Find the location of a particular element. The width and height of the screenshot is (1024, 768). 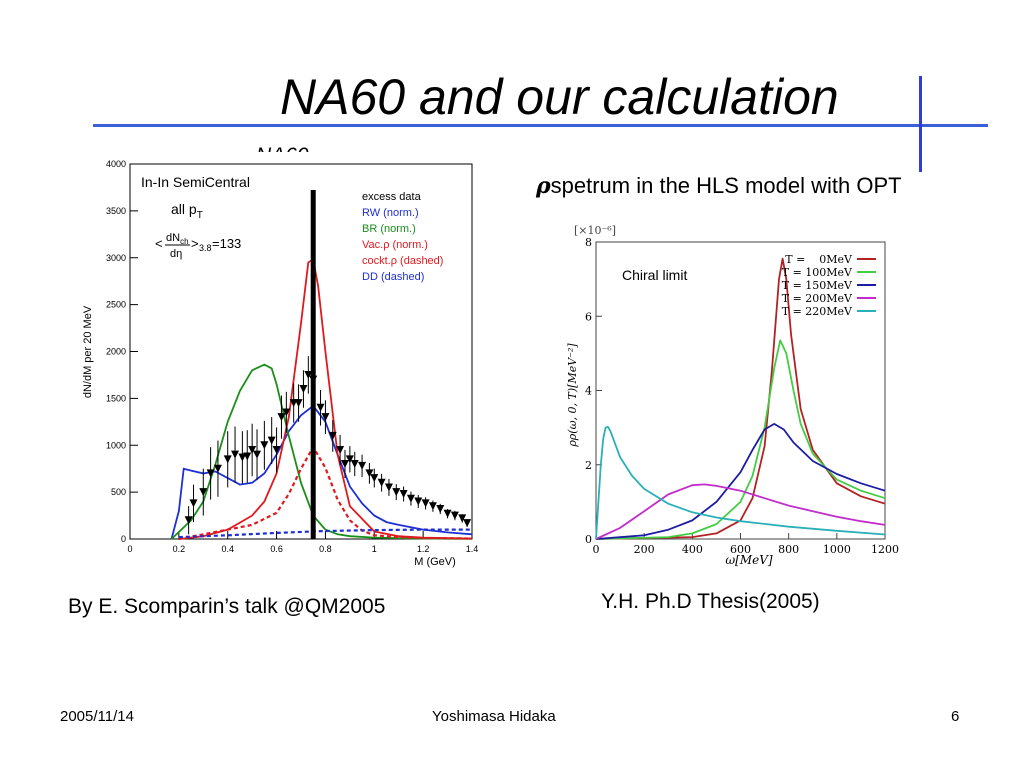

slide-title: NA60 and our calculation is located at coordinates (559, 97).